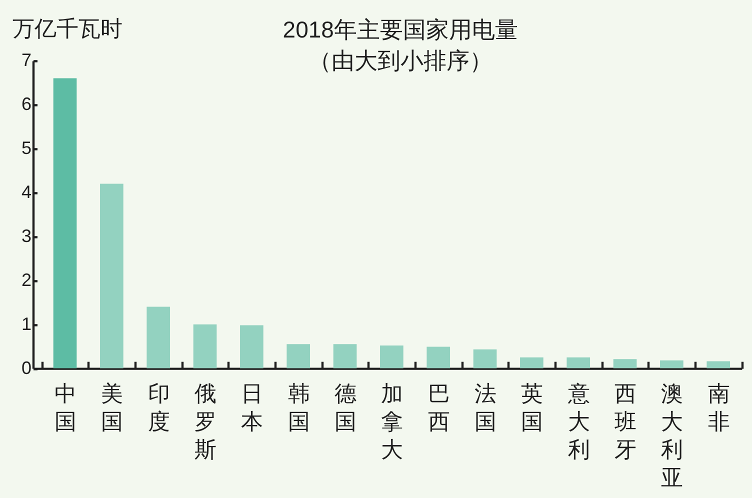 This screenshot has width=752, height=498. Describe the element at coordinates (26, 192) in the screenshot. I see `y-tick-label: 4` at that location.